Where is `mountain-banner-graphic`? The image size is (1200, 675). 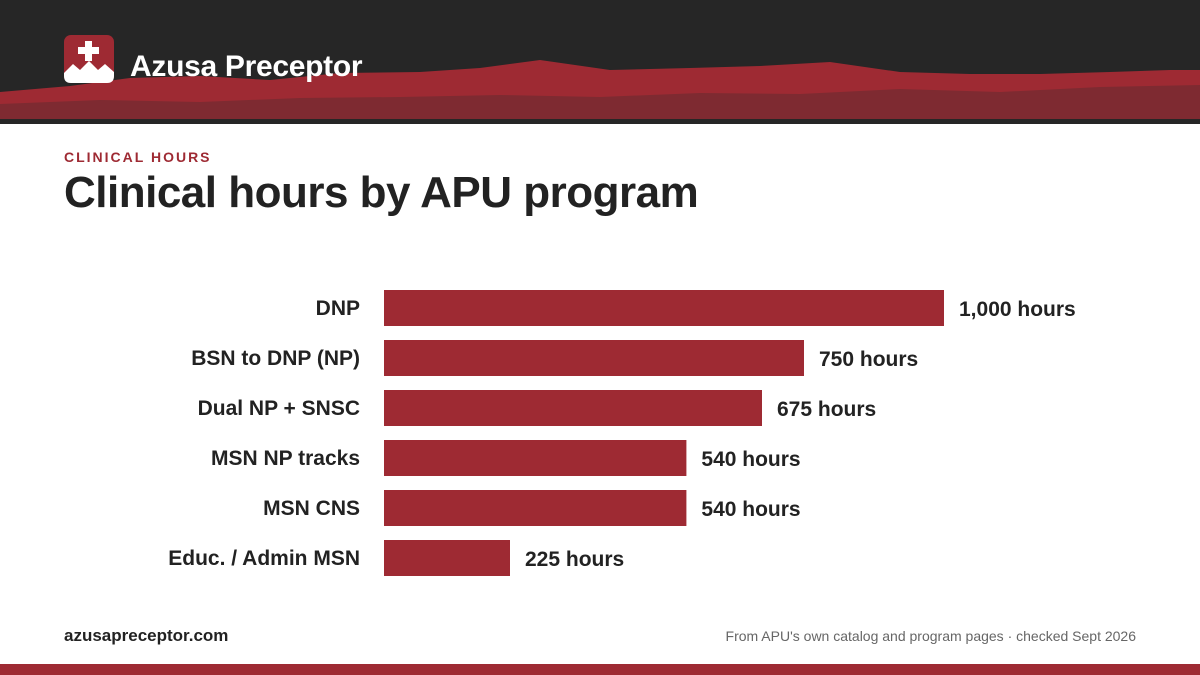
mountain-banner-graphic is located at coordinates (600, 92).